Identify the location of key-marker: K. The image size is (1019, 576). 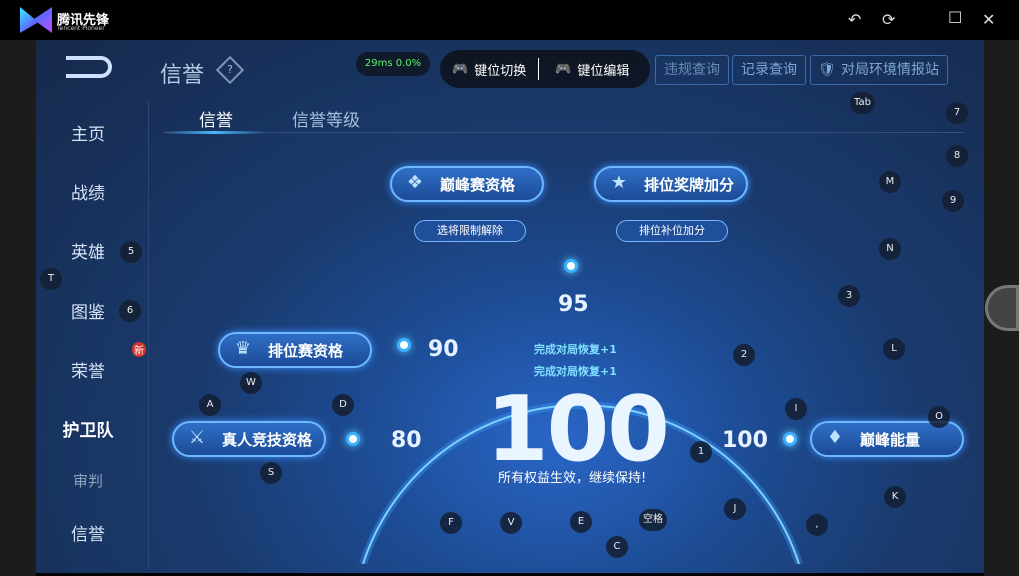
(895, 497).